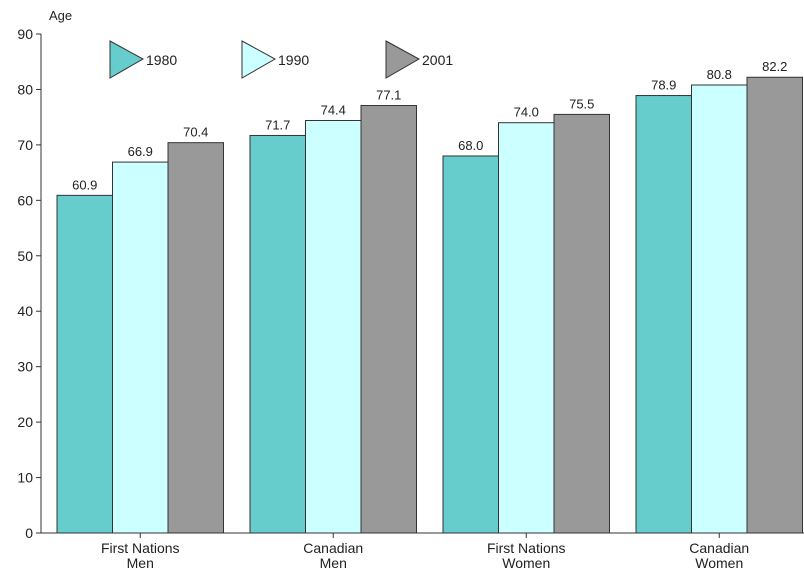 Image resolution: width=804 pixels, height=577 pixels. I want to click on y-tick-label: 80, so click(25, 89).